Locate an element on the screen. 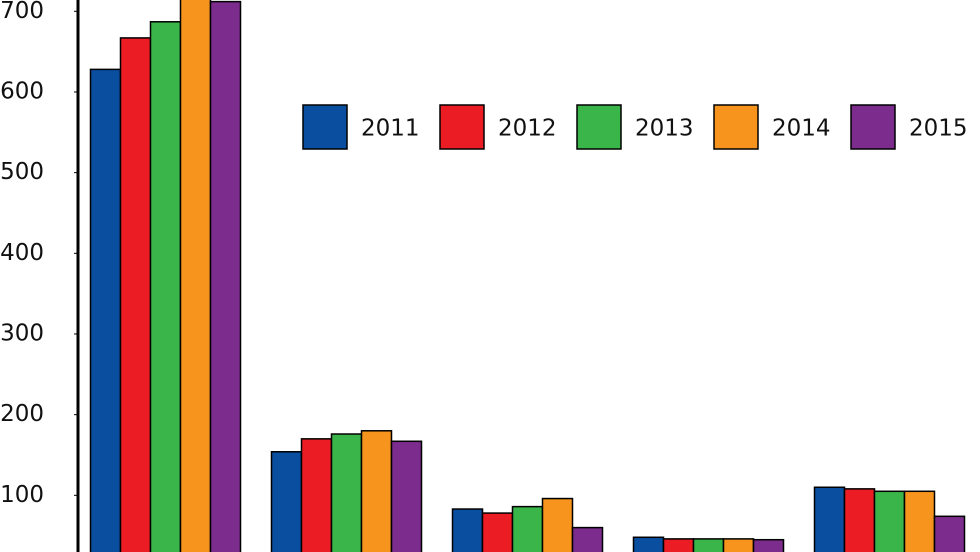 The image size is (980, 552). y-tick-label: 400 is located at coordinates (22, 253).